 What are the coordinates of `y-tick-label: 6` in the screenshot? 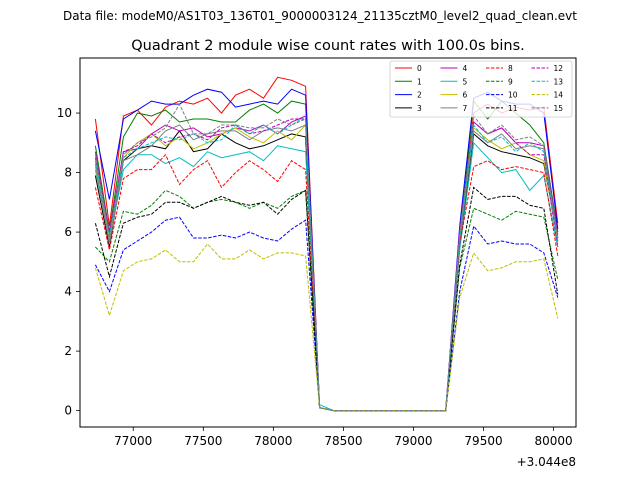 It's located at (68, 232).